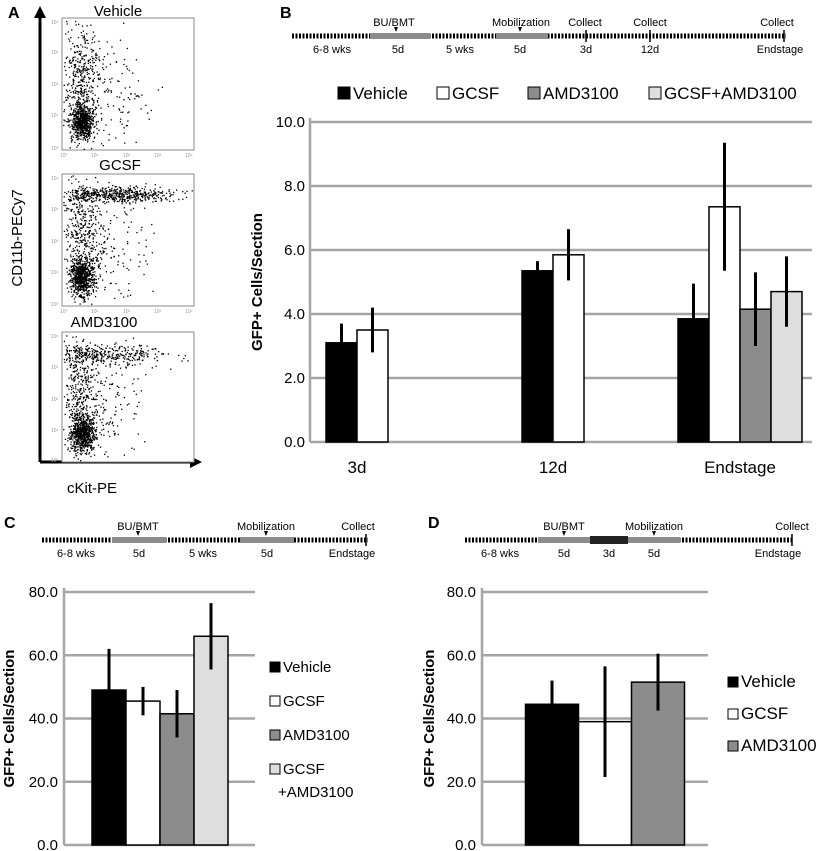 The image size is (827, 851). I want to click on timeline-label: BU/BMT, so click(138, 527).